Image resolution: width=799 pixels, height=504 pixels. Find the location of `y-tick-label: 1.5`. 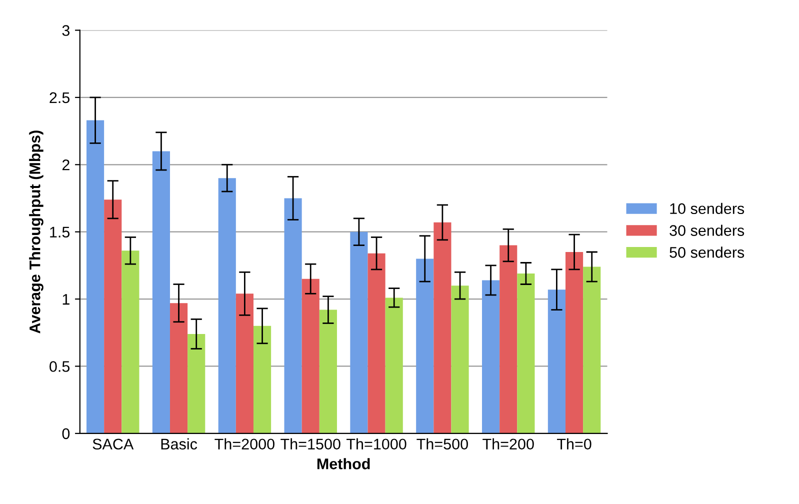

y-tick-label: 1.5 is located at coordinates (60, 232).